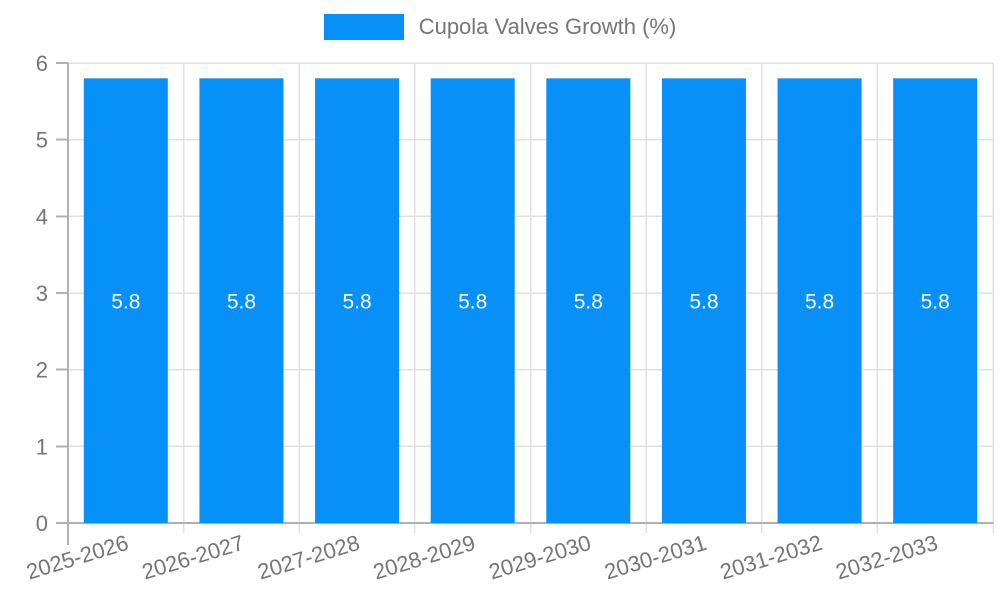 The height and width of the screenshot is (600, 1000). I want to click on bar-2025-2026, so click(125, 300).